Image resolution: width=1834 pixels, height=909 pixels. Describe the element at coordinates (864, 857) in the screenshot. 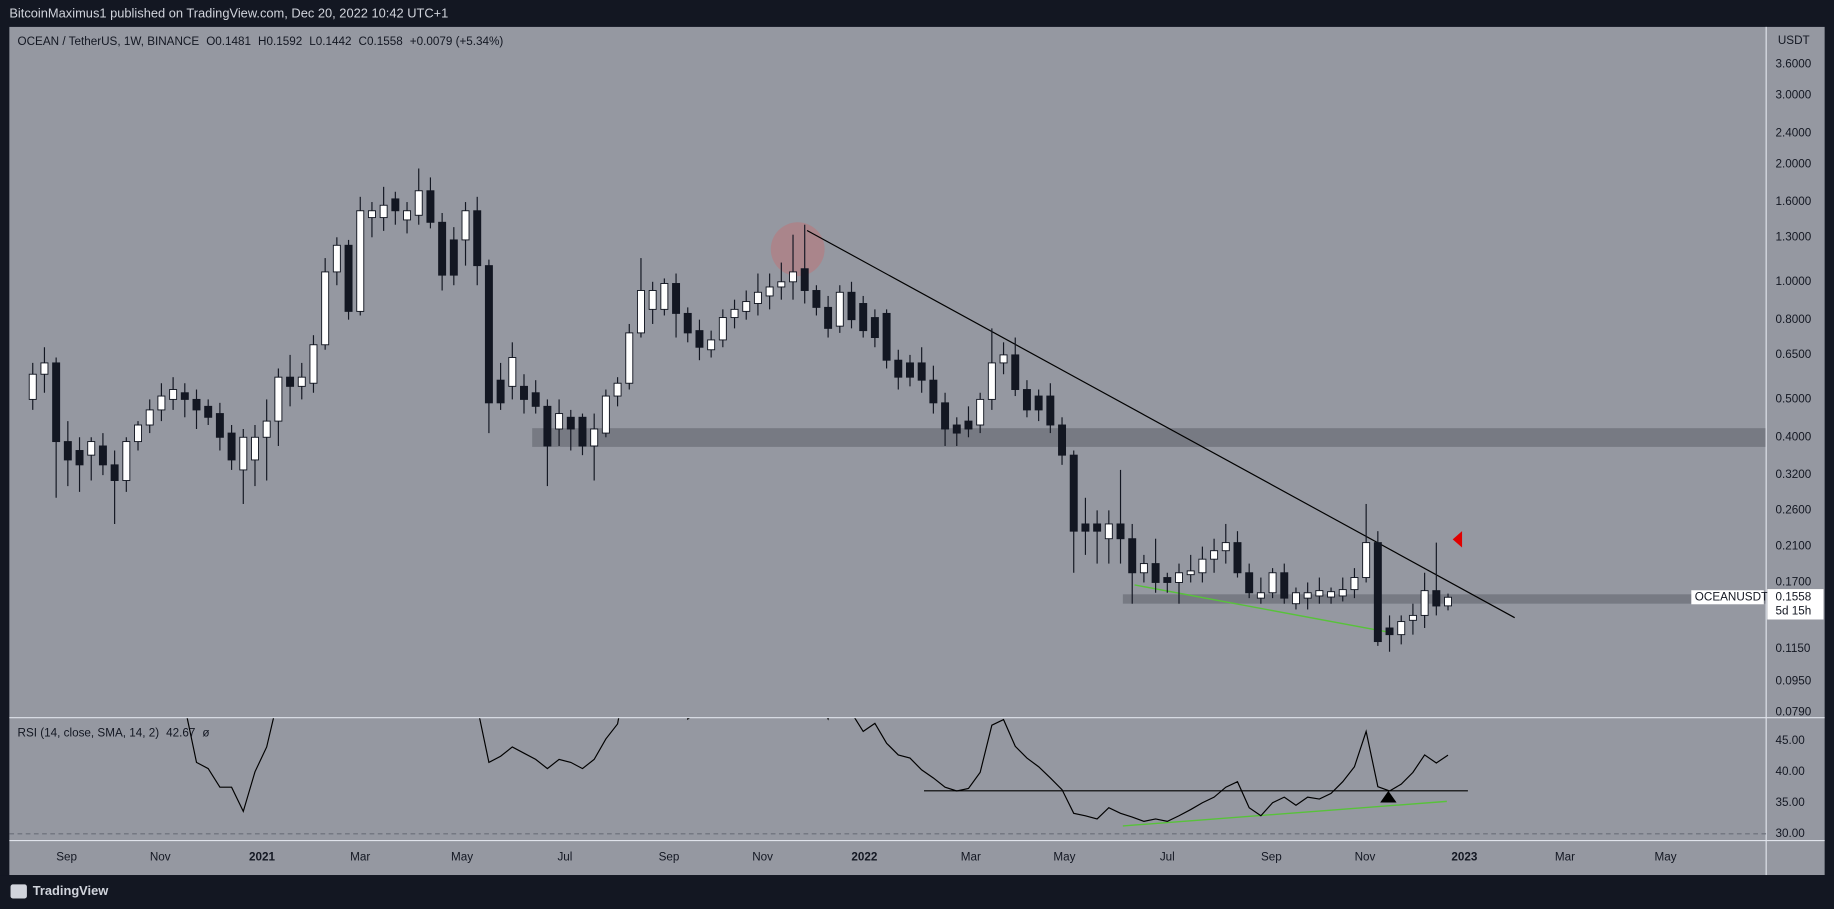

I see `x-tick-label: 2022` at that location.